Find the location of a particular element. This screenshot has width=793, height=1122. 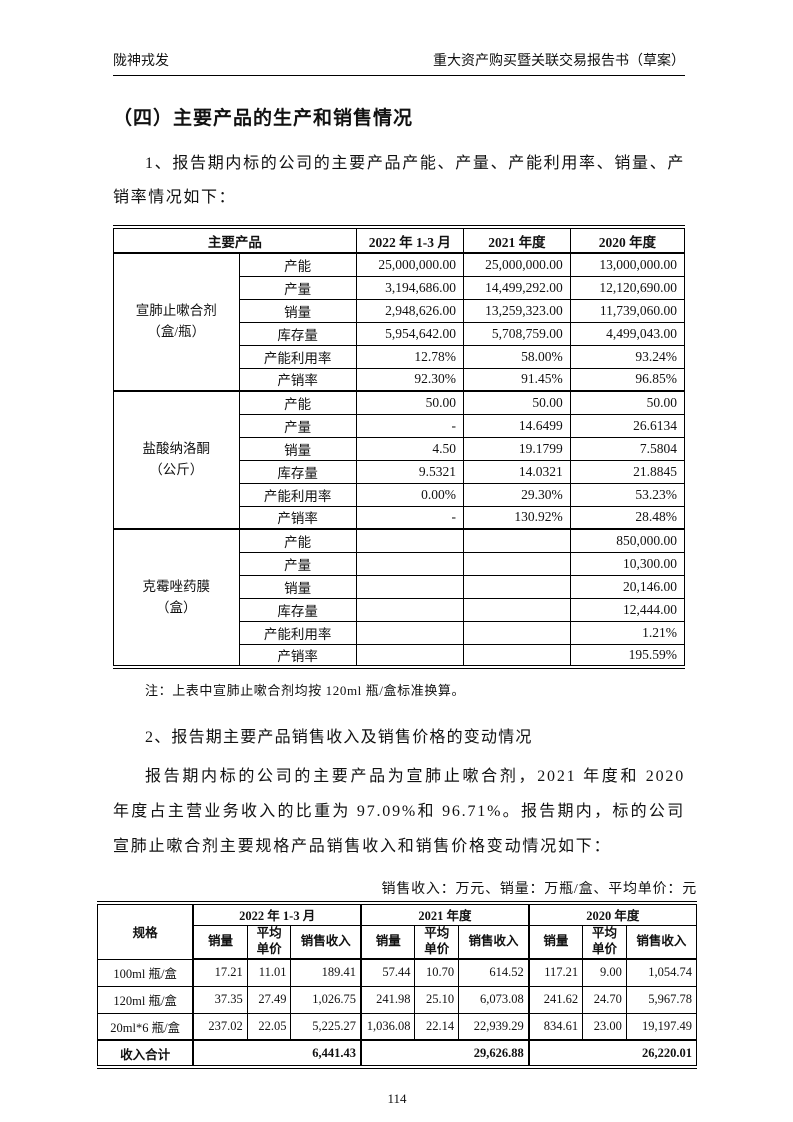

value-cell: 1.21% is located at coordinates (627, 632).